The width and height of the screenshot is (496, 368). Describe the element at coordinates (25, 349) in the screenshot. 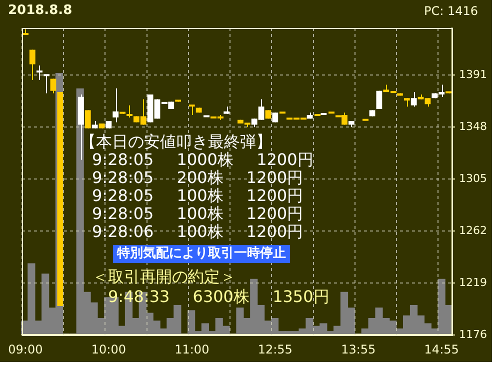

I see `x-tick-label: 09:00` at that location.